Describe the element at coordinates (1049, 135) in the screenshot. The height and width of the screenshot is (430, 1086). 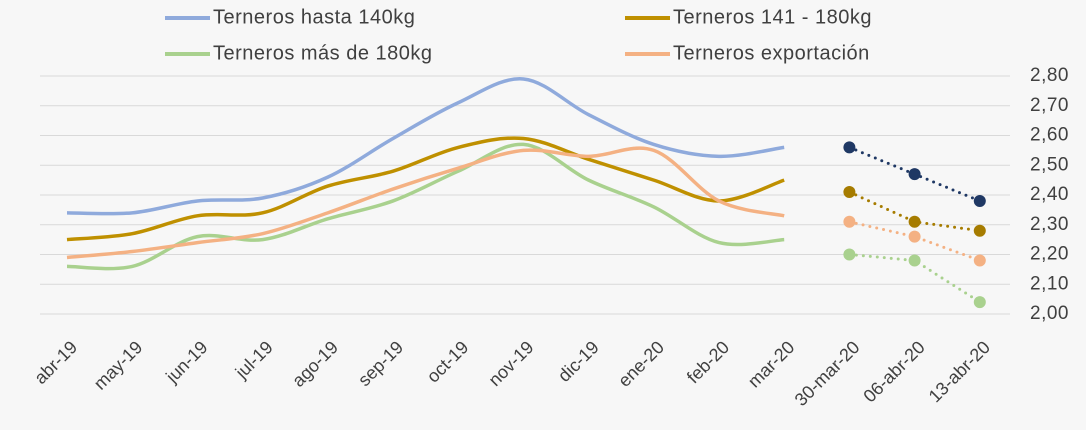
I see `y-tick-label: 2,60` at that location.